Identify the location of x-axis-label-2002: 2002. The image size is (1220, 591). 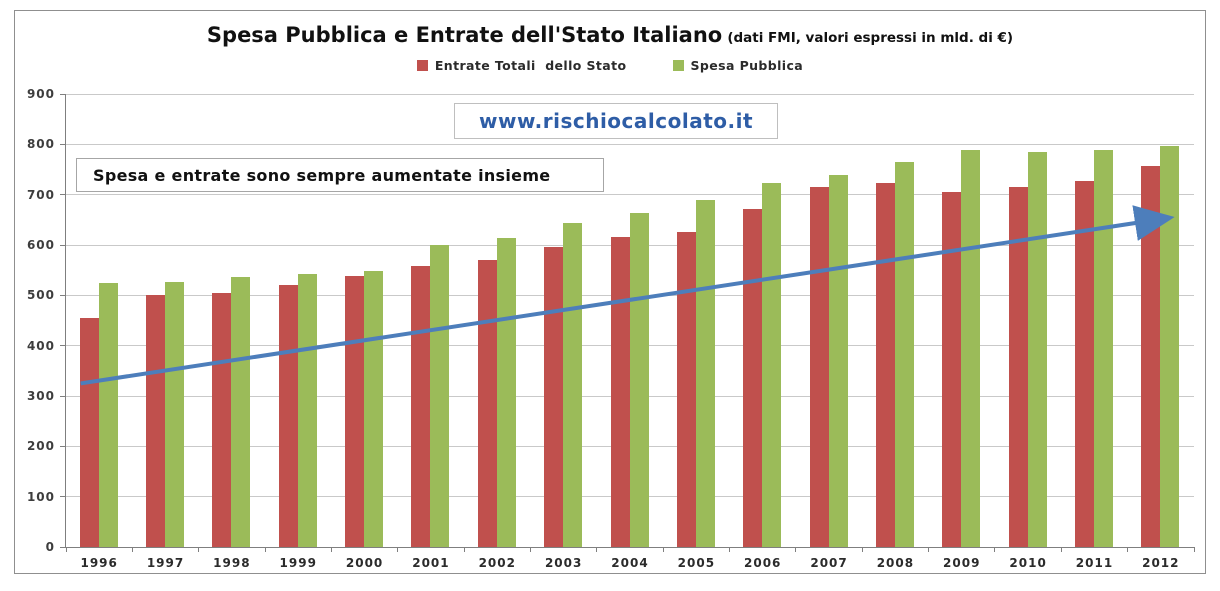
(497, 563).